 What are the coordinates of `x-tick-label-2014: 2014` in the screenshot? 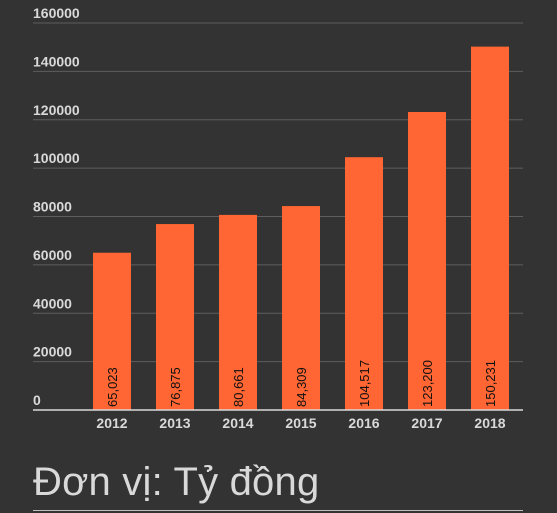 It's located at (237, 423).